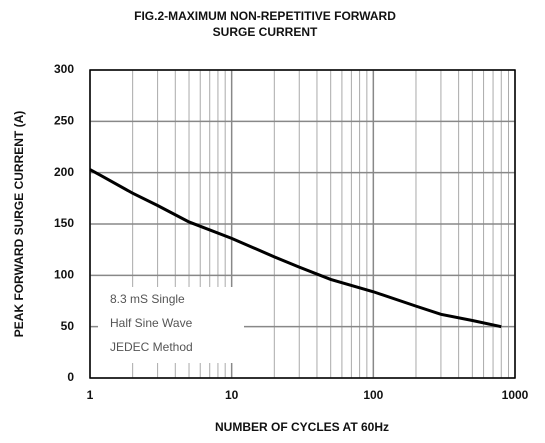 The image size is (545, 443). I want to click on chart-title: FIG.2-MAXIMUM NON-REPETITIVE FORWARD, so click(265, 16).